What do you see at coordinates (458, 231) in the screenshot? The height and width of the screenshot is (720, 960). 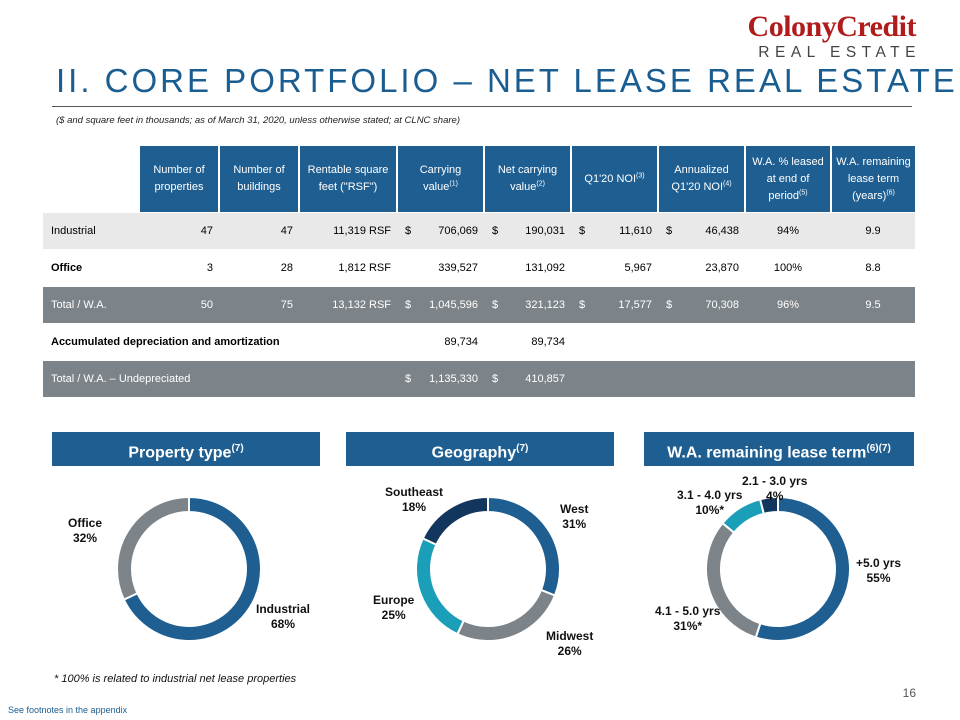 I see `cell-value: 706,069` at bounding box center [458, 231].